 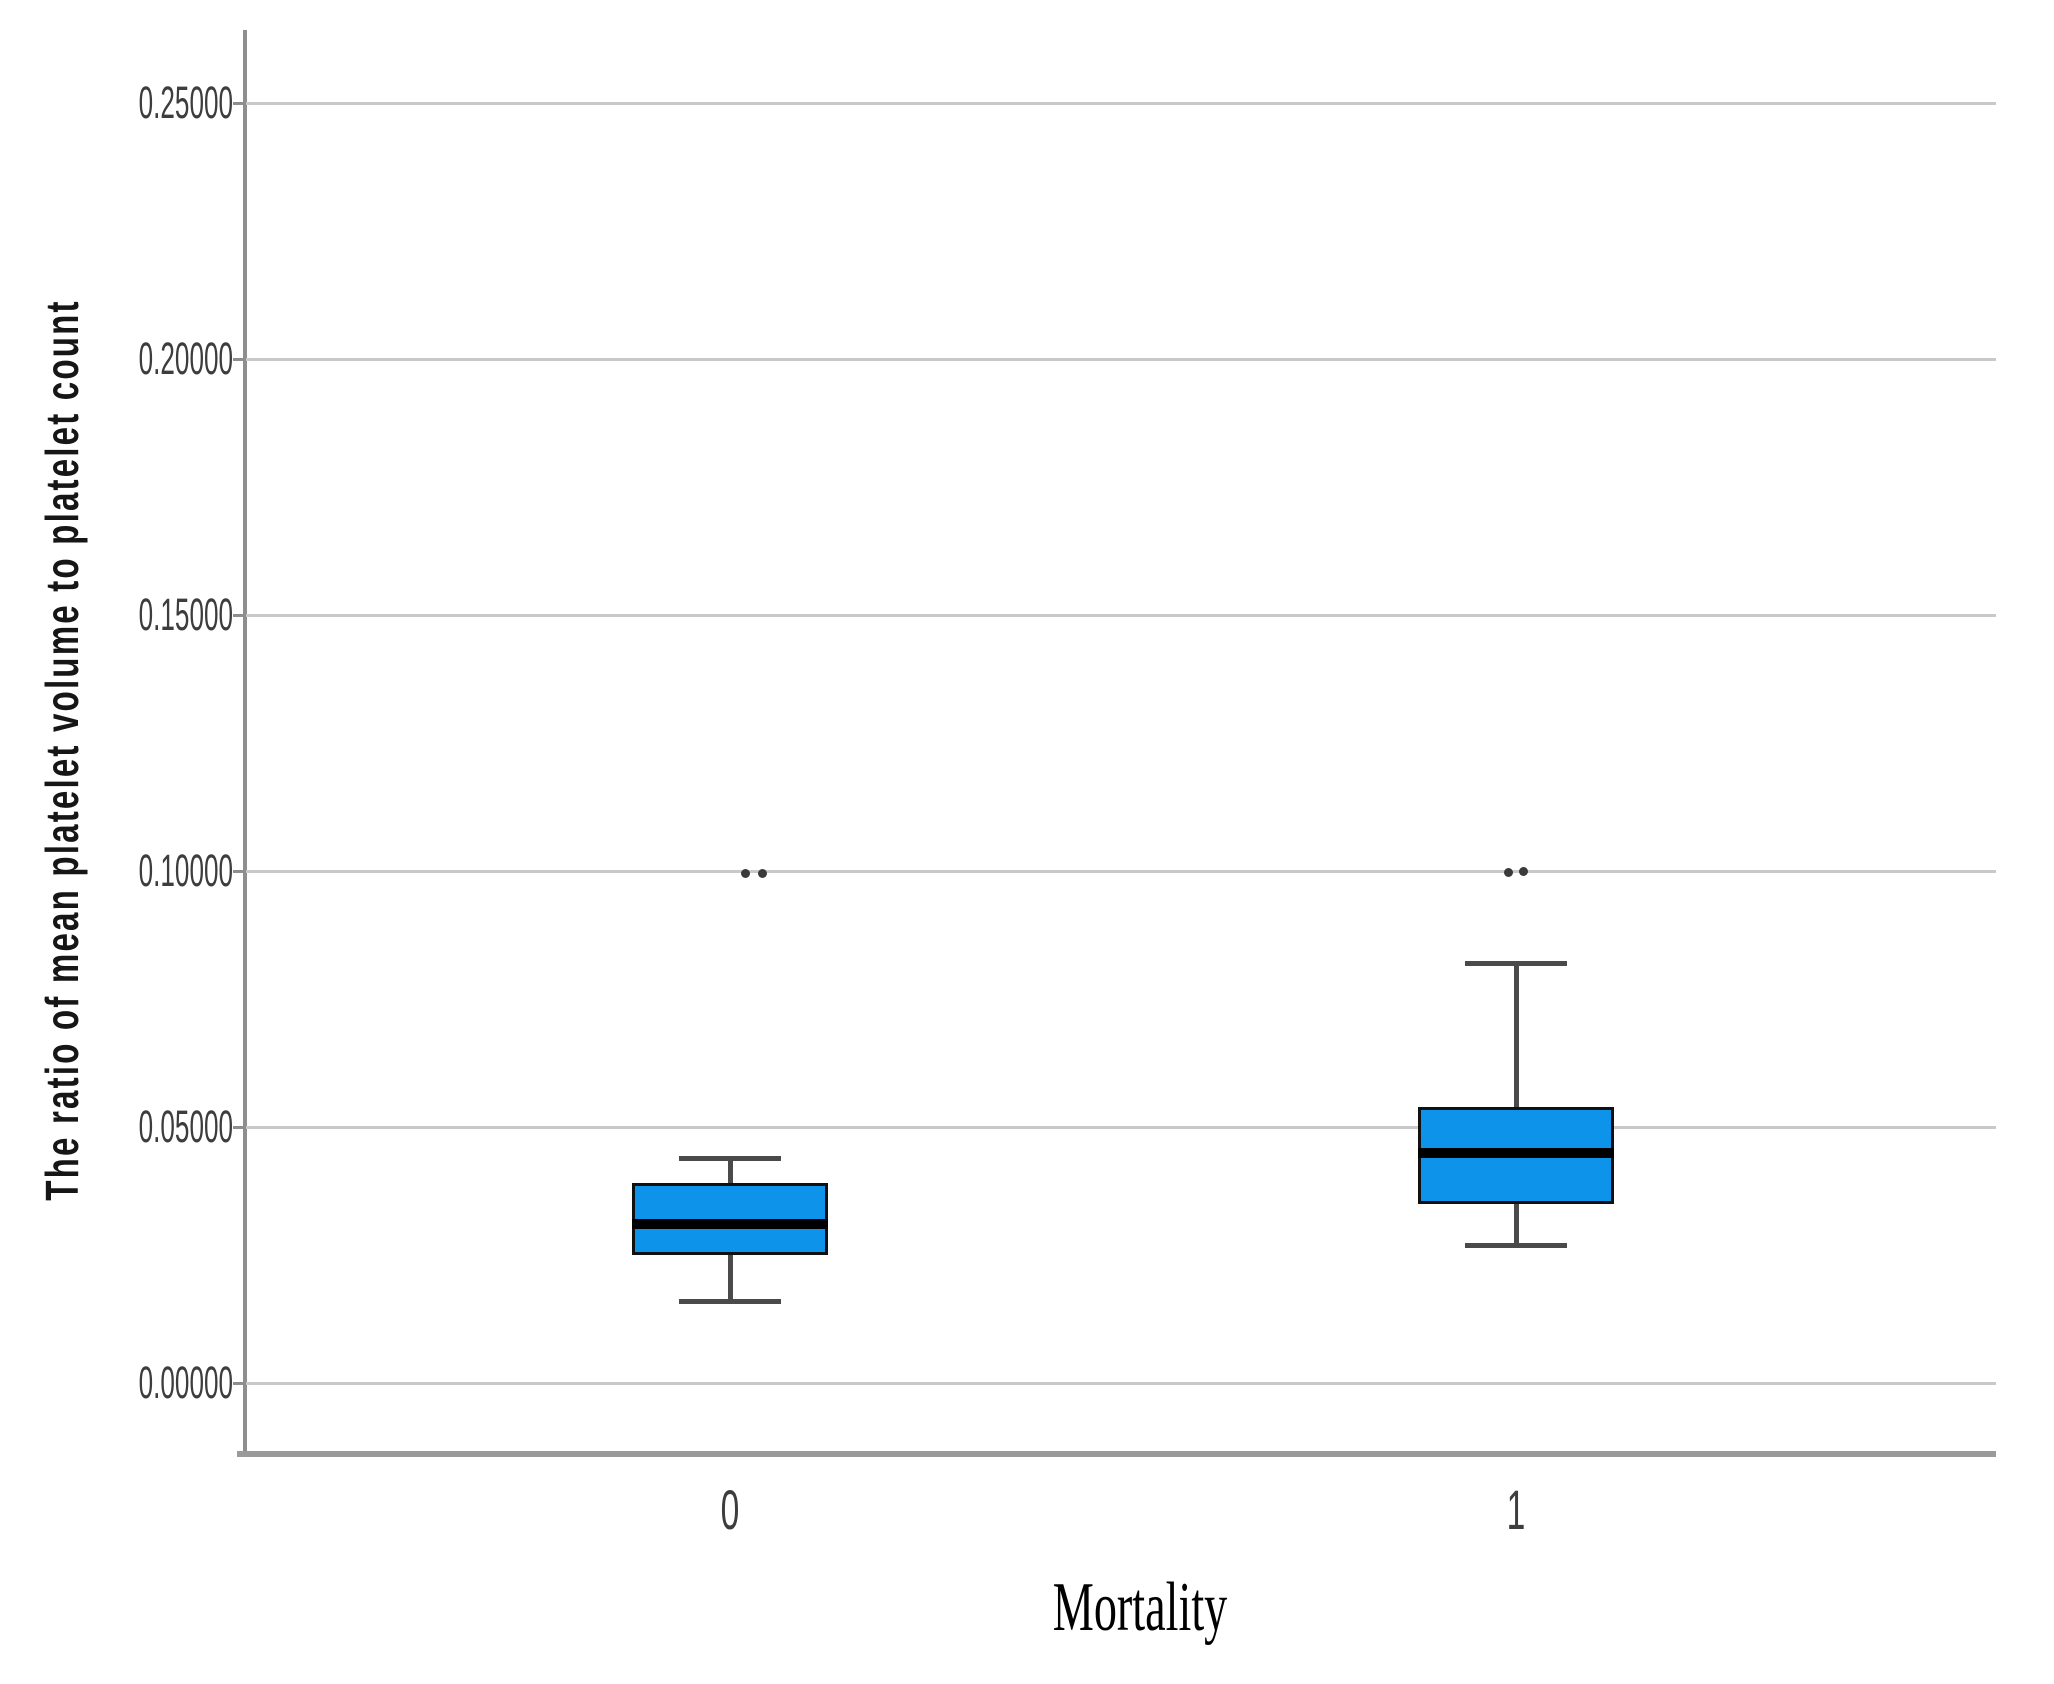 What do you see at coordinates (730, 1509) in the screenshot?
I see `x-tick-label: 0` at bounding box center [730, 1509].